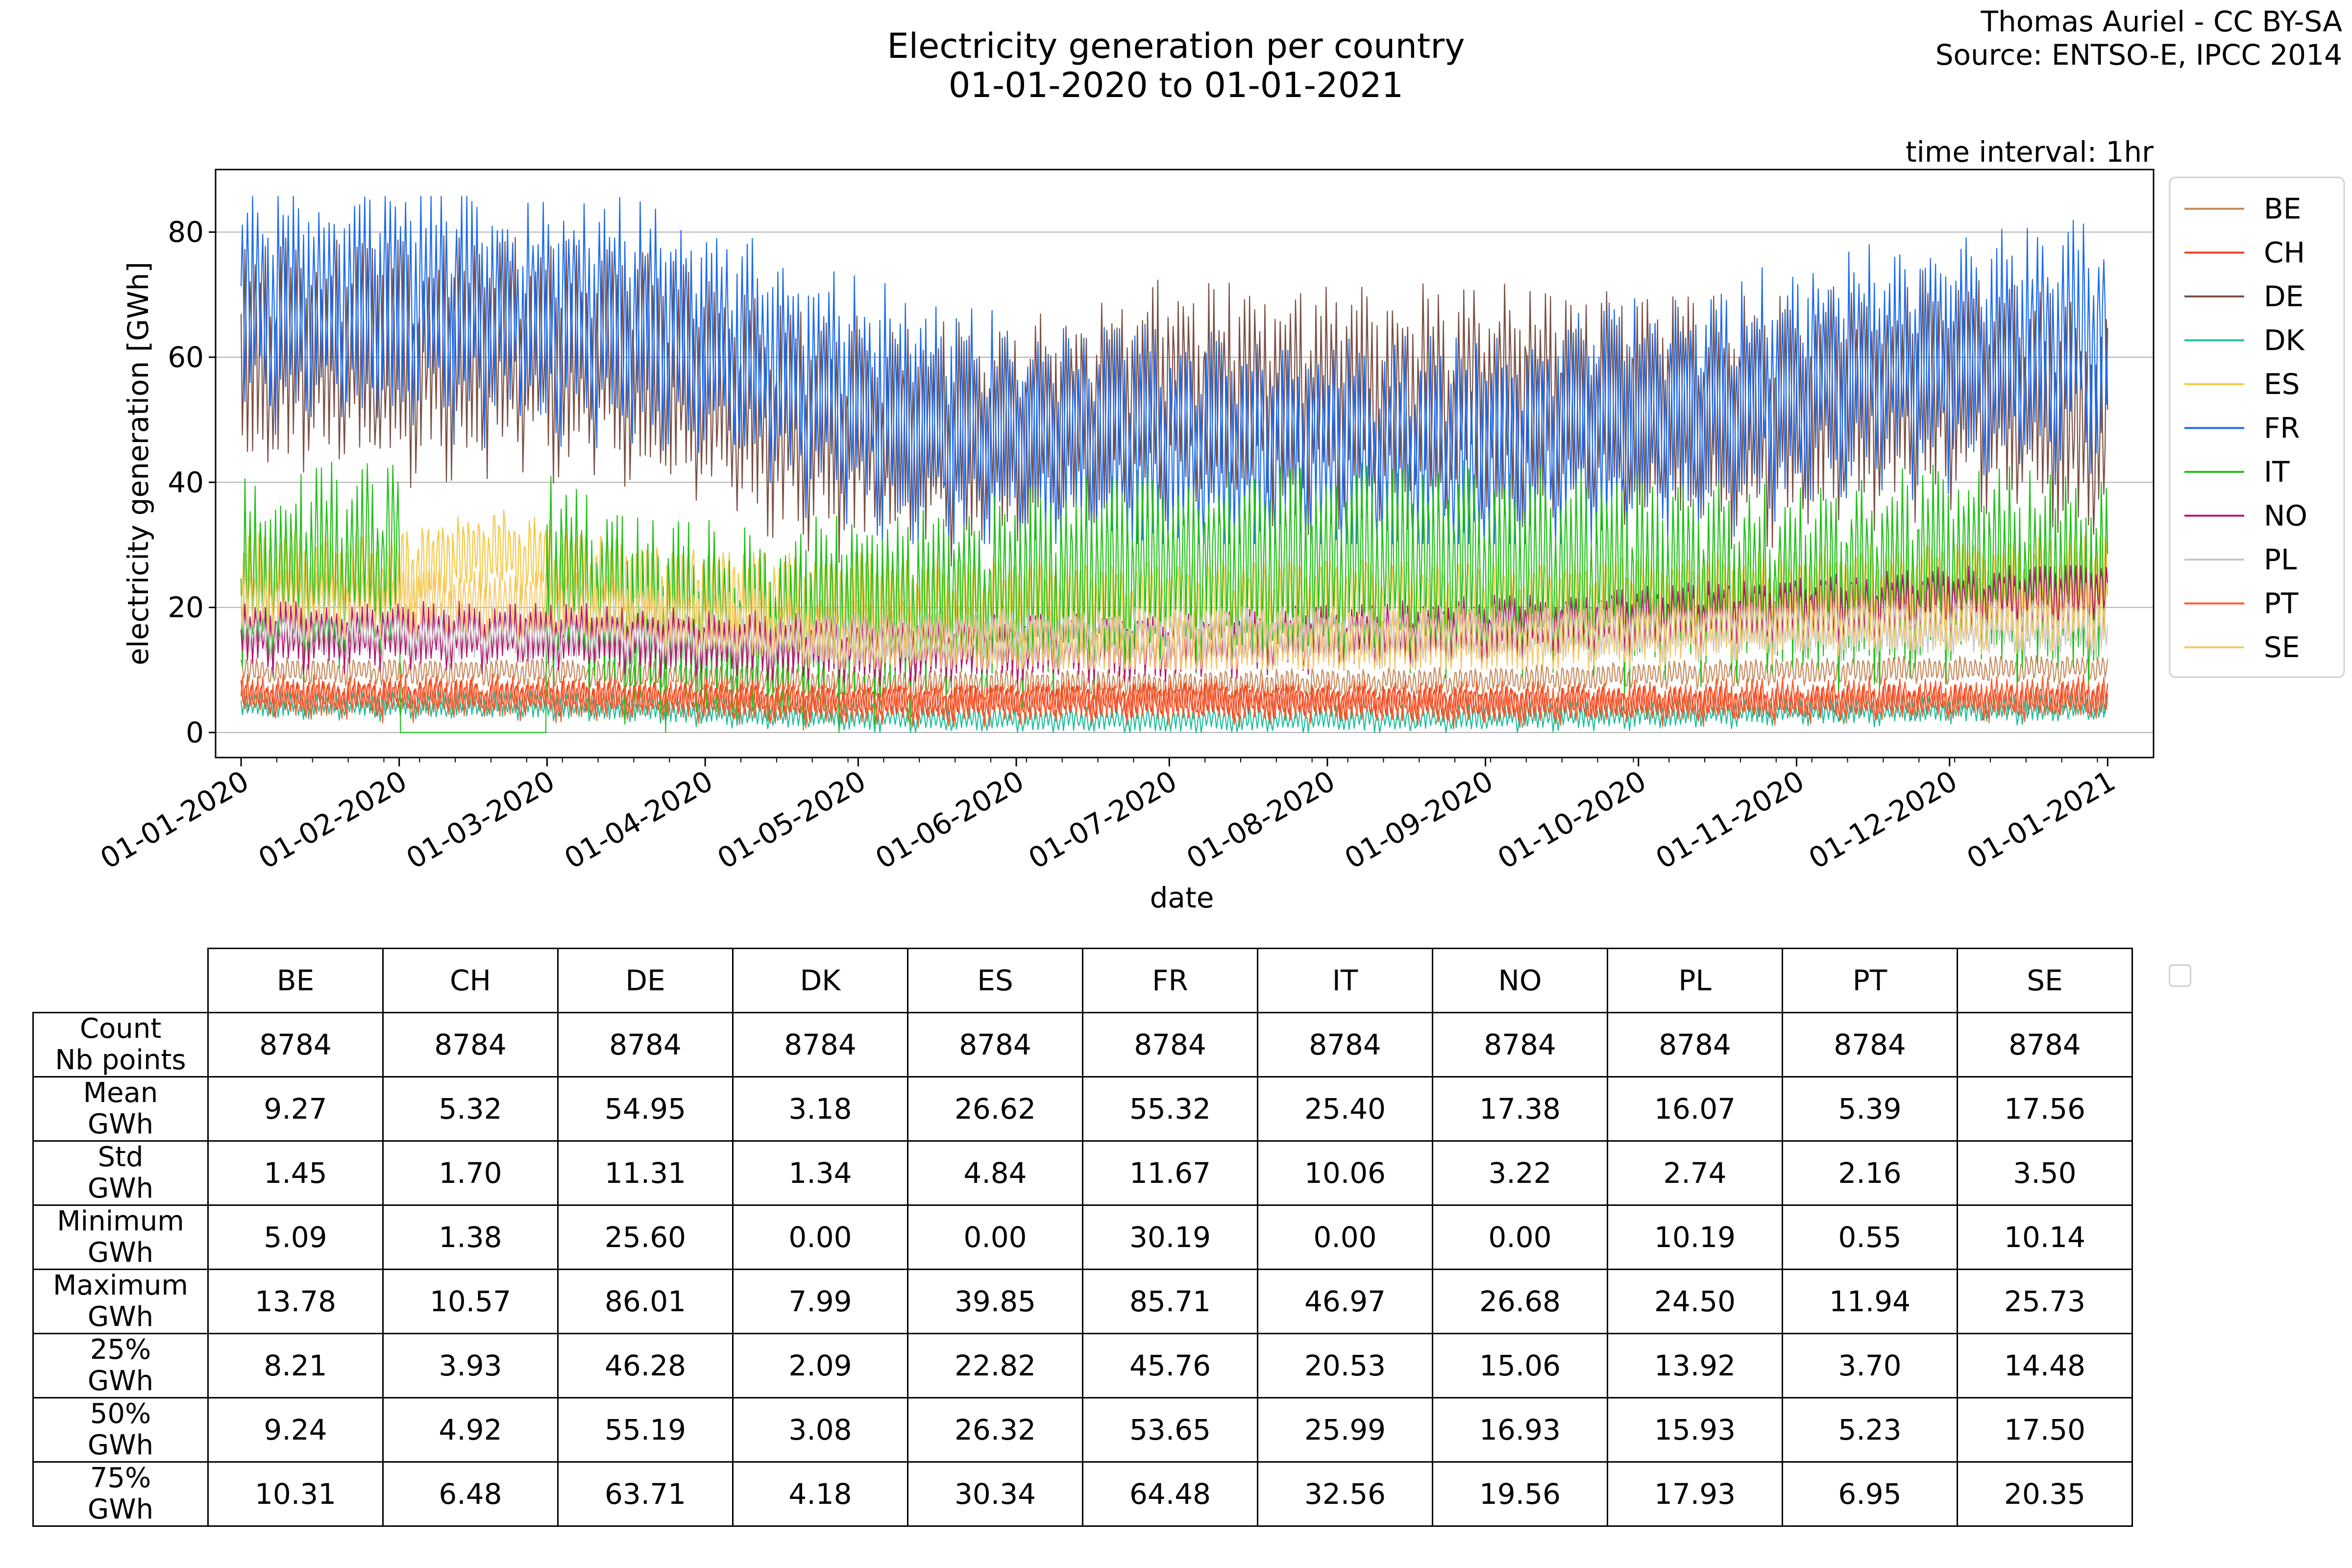 The image size is (2352, 1568). What do you see at coordinates (120, 1350) in the screenshot?
I see `row-label-line1: 25%` at bounding box center [120, 1350].